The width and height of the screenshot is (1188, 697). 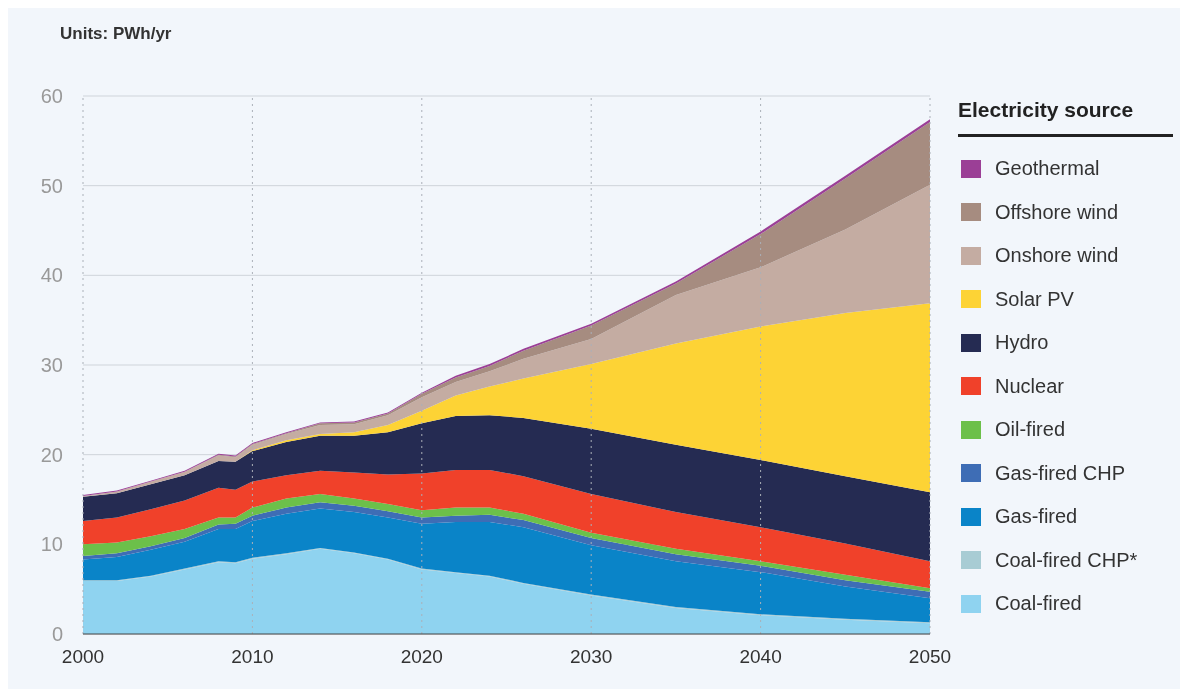 I want to click on legend-label: Onshore wind, so click(x=1057, y=256).